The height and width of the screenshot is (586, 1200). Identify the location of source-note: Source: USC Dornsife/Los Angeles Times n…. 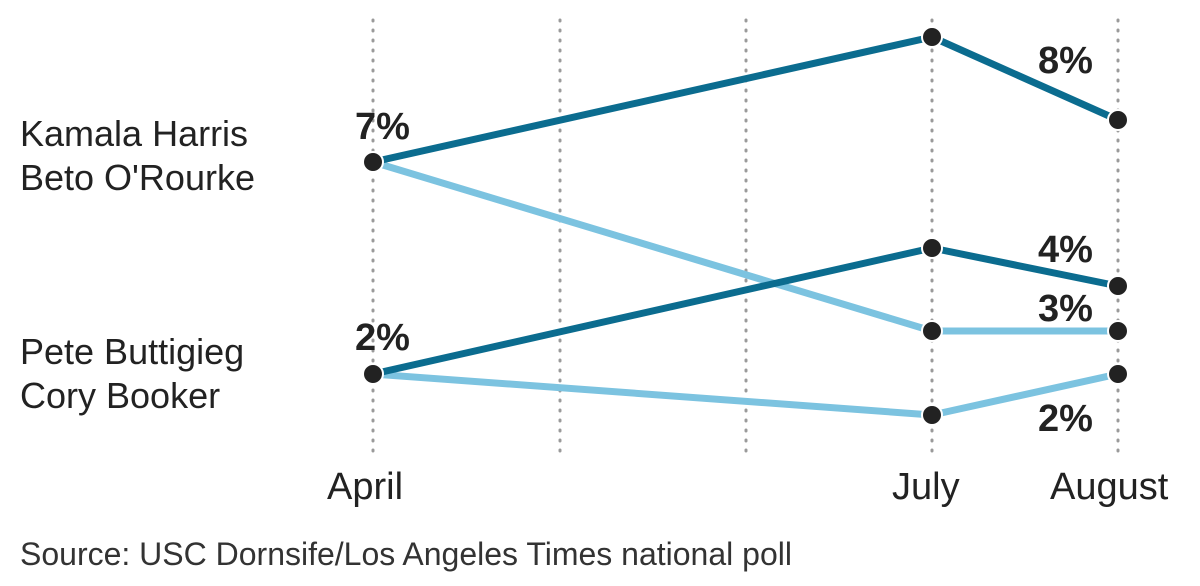
(406, 554).